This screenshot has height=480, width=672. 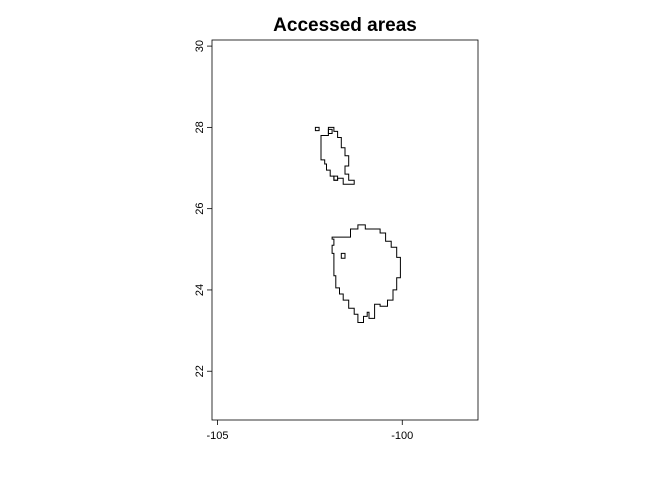 What do you see at coordinates (200, 371) in the screenshot?
I see `y-tick-label: 22` at bounding box center [200, 371].